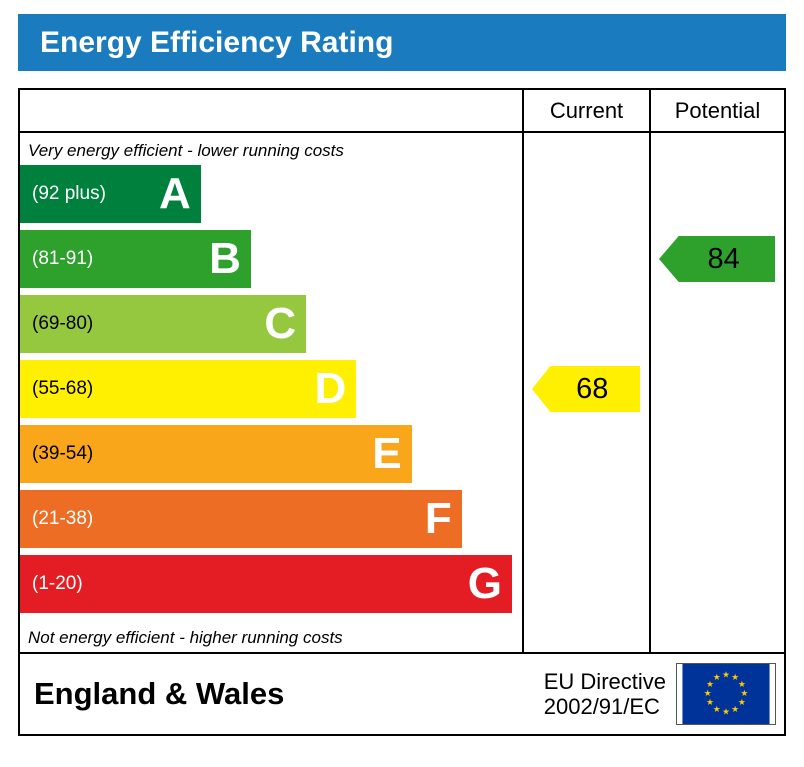  I want to click on band-g-letter: G, so click(484, 583).